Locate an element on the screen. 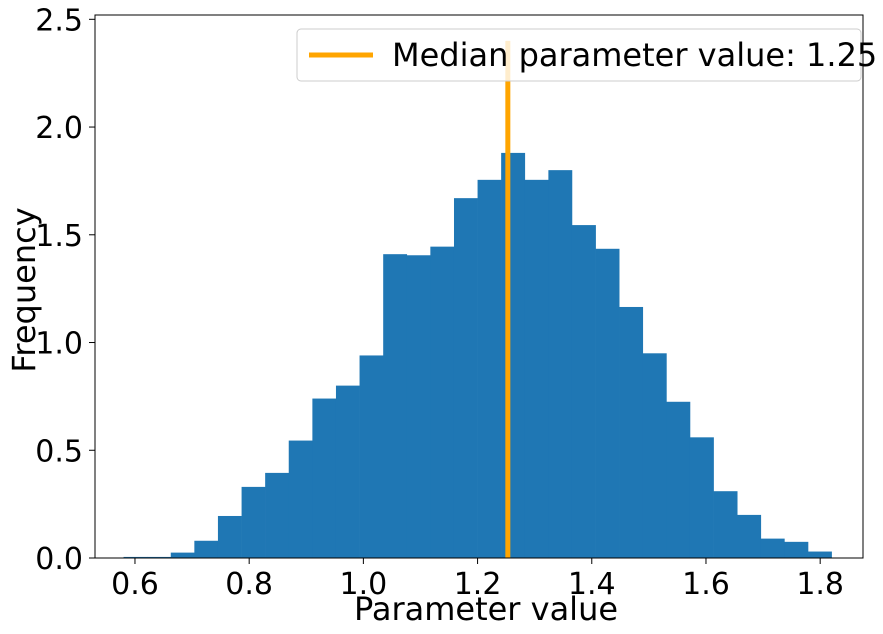  y-tick-label: 0.0 is located at coordinates (59, 559).